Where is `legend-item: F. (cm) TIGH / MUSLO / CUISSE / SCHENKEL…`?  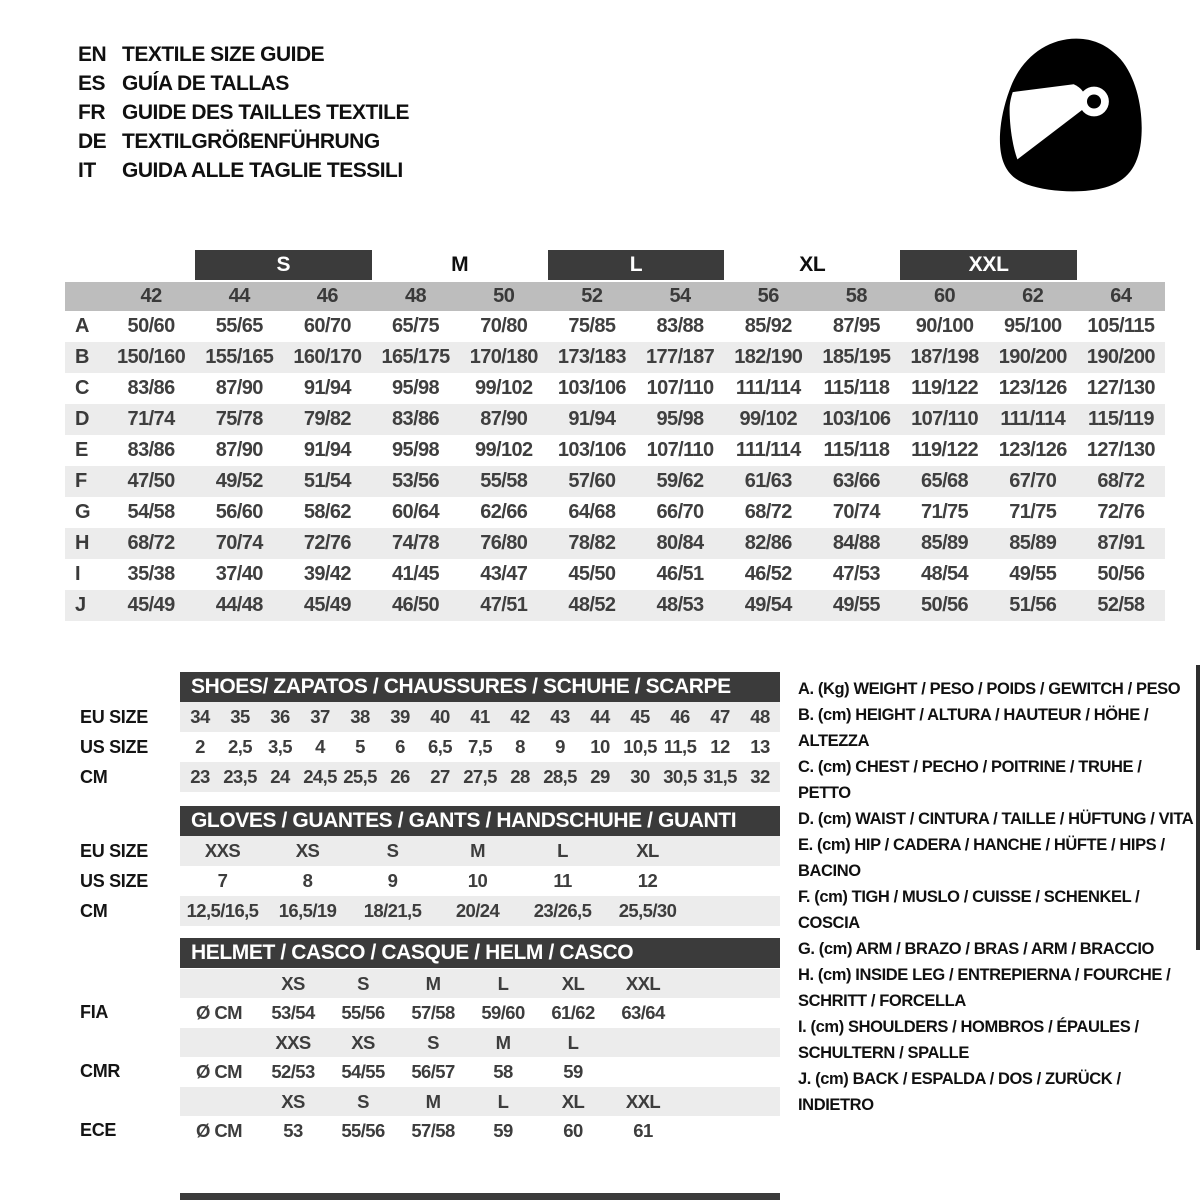
legend-item: F. (cm) TIGH / MUSLO / CUISSE / SCHENKEL… is located at coordinates (969, 910).